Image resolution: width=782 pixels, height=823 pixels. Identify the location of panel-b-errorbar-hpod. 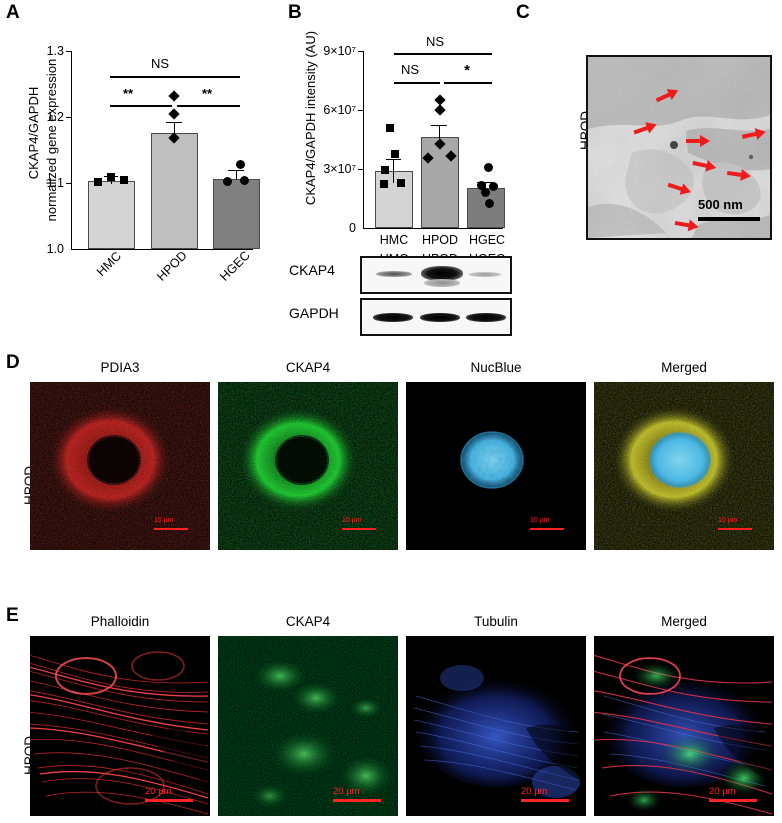
(440, 137).